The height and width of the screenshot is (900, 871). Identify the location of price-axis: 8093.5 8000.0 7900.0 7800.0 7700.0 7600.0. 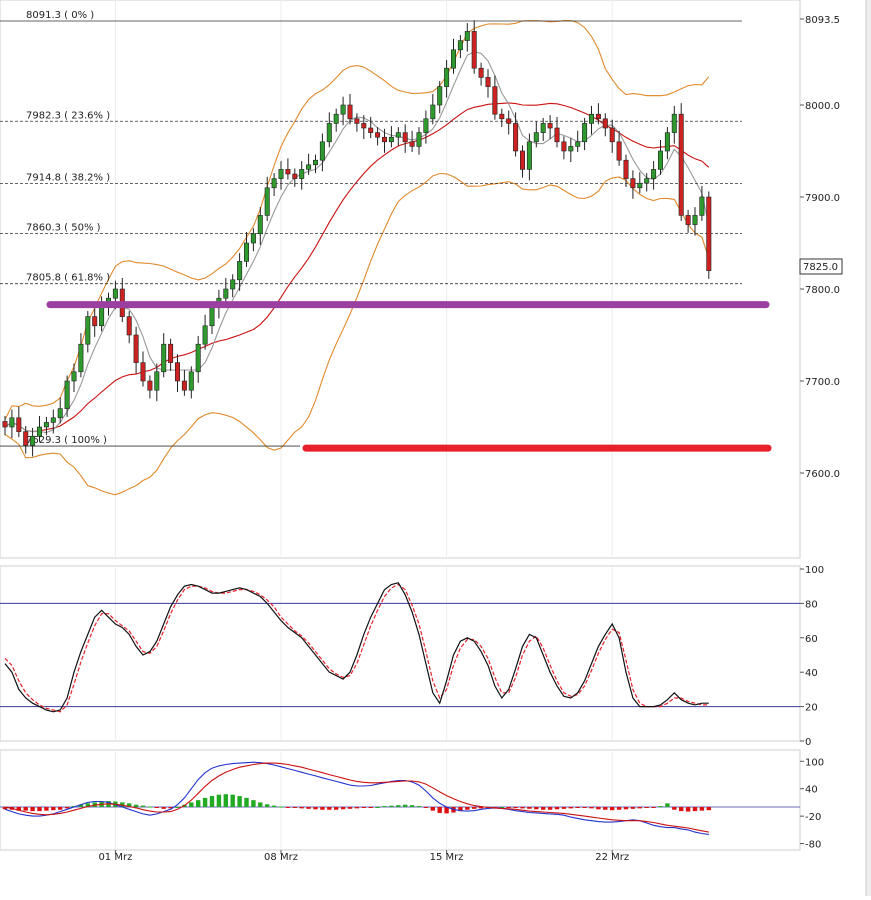
(820, 247).